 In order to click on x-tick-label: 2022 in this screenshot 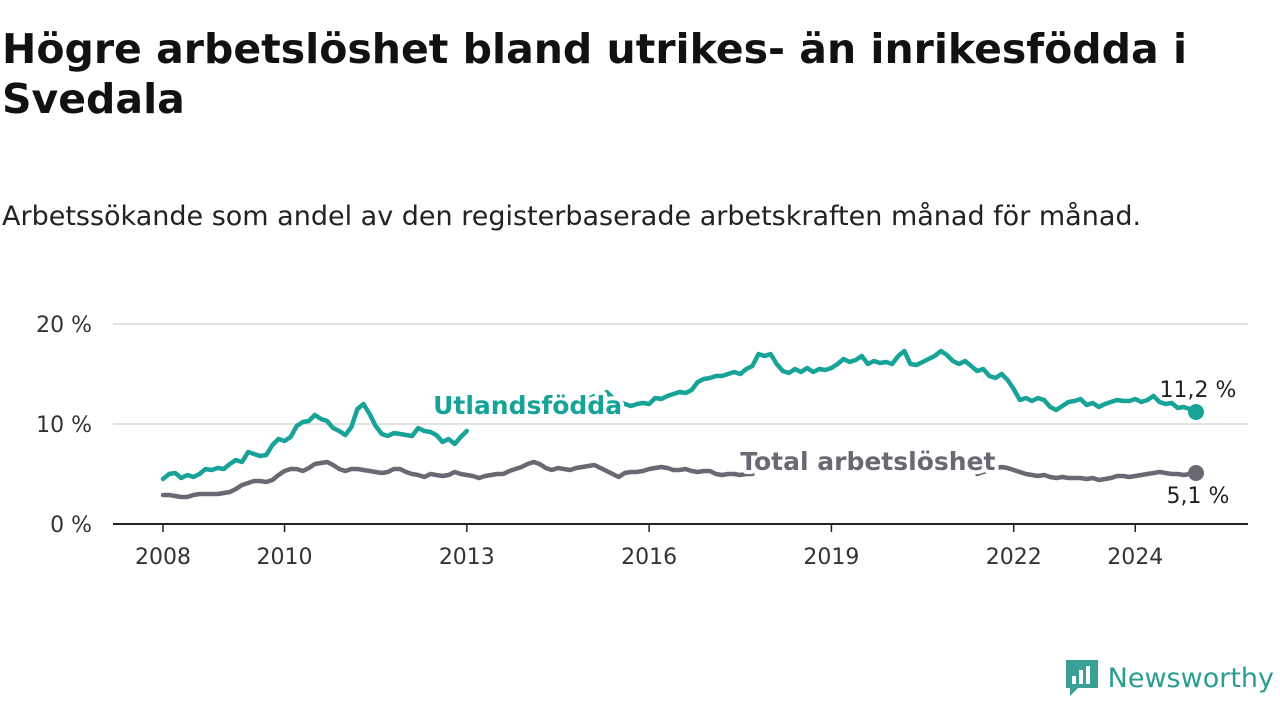, I will do `click(1014, 557)`.